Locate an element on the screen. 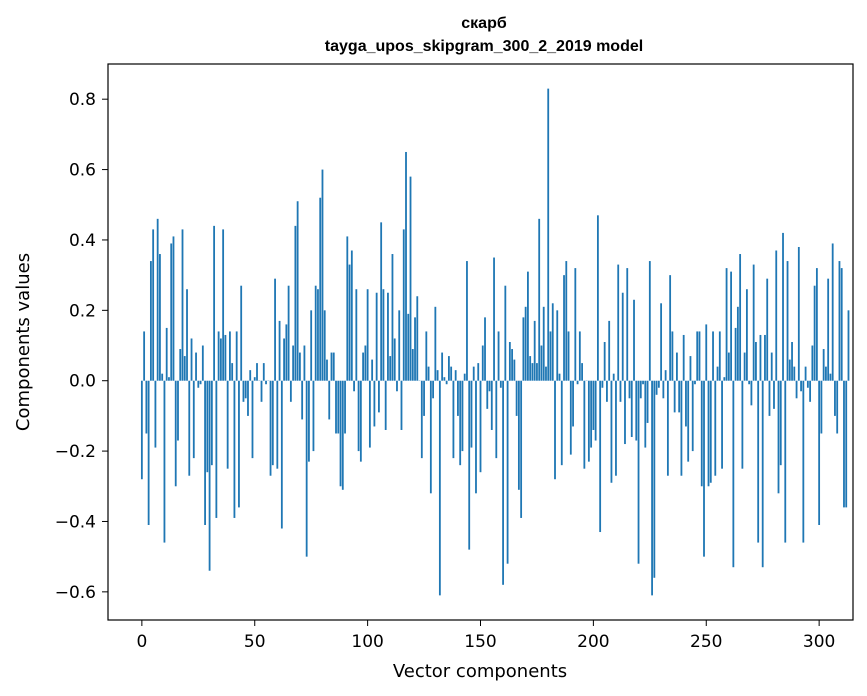 The height and width of the screenshot is (696, 867). y-tick-label: 0.8 is located at coordinates (82, 100).